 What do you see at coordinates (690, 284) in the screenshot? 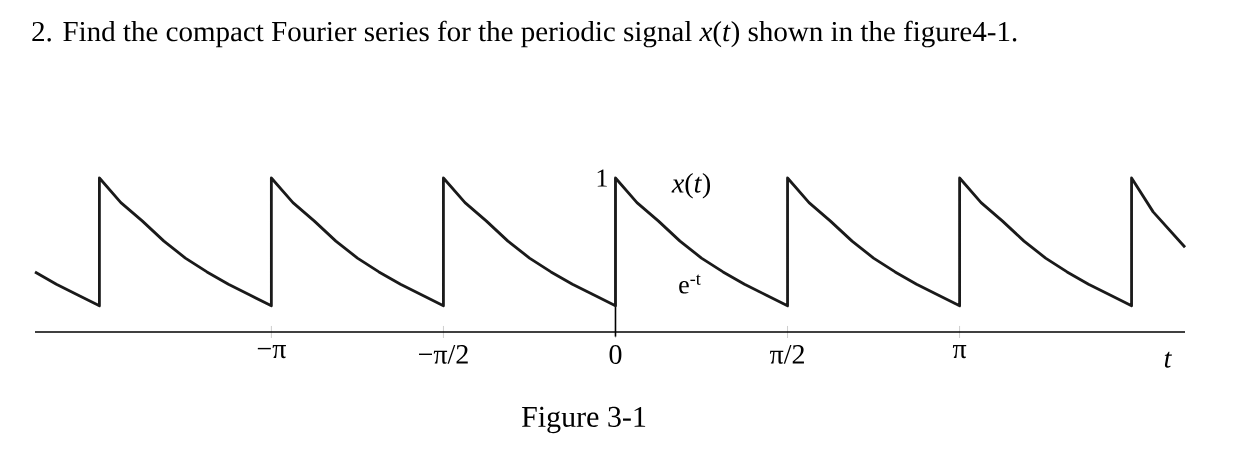
I see `annotation: e$^{-t}$` at bounding box center [690, 284].